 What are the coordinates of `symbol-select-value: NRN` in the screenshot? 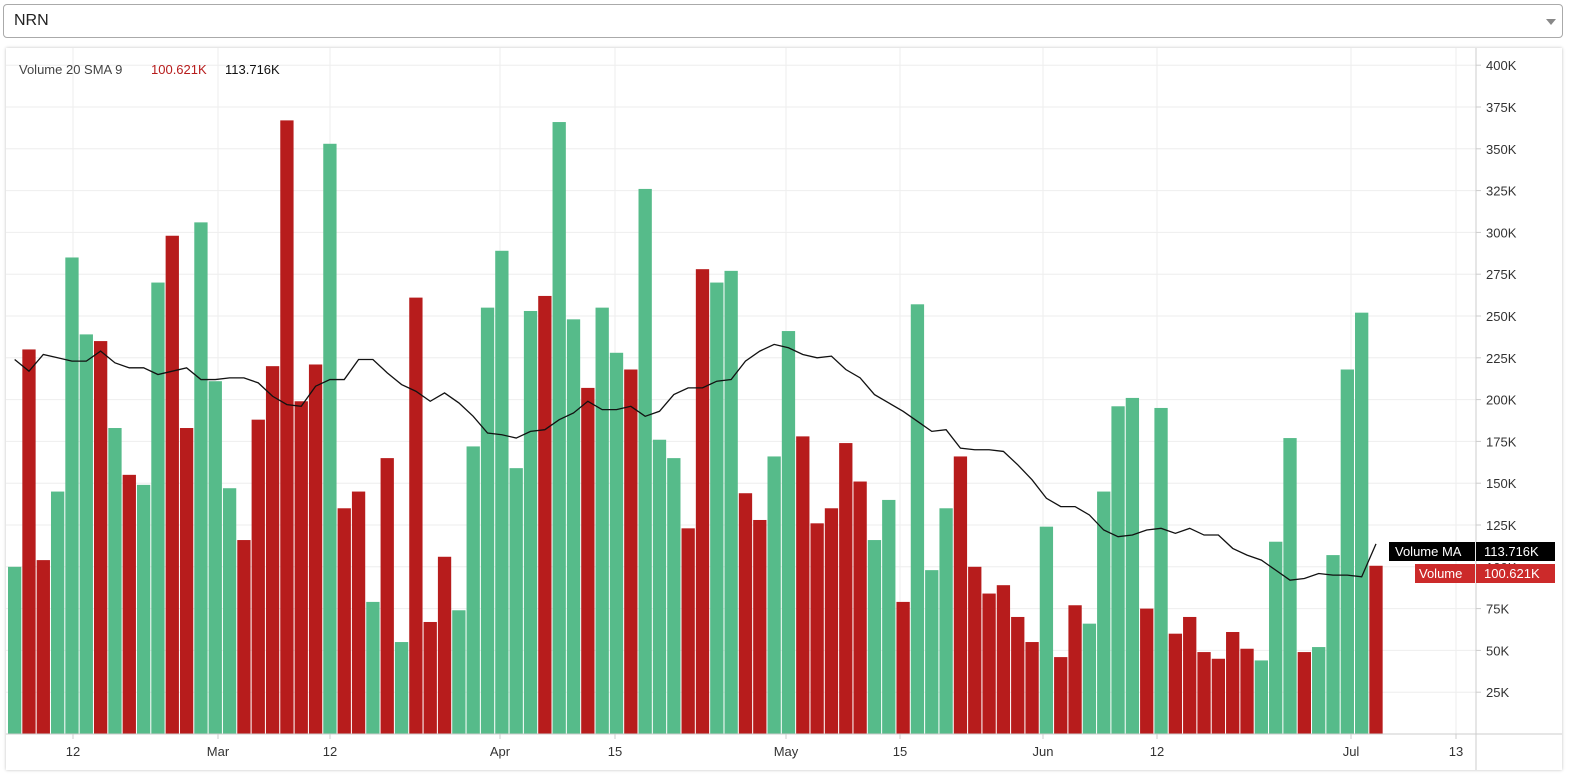 It's located at (31, 20).